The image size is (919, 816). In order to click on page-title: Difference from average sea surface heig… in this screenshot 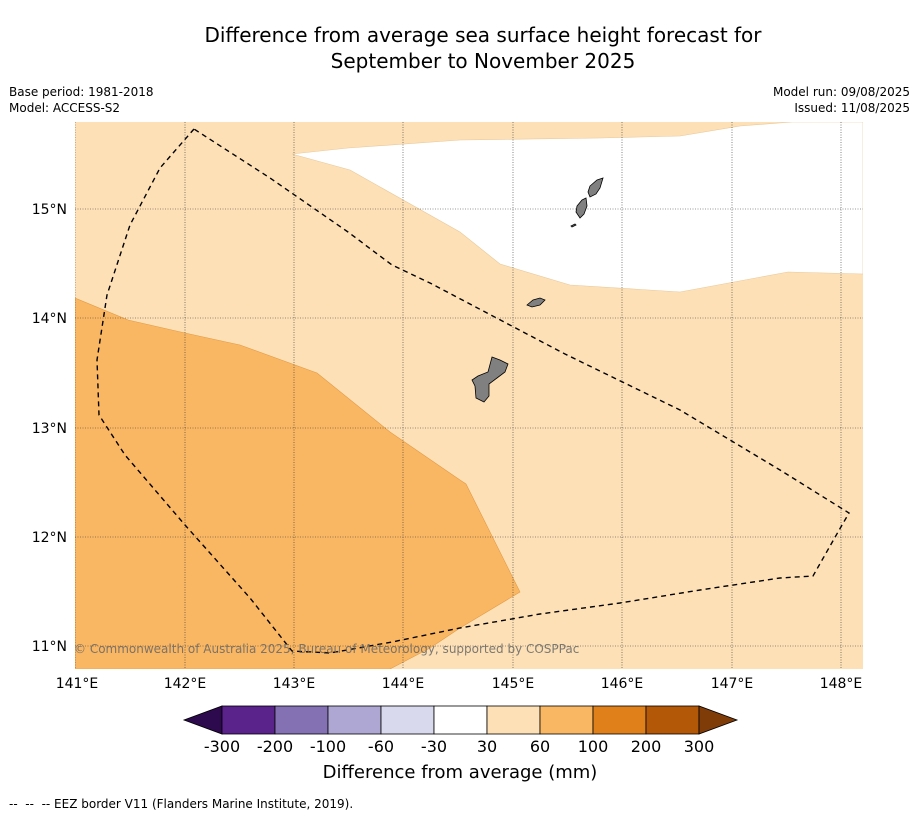, I will do `click(459, 48)`.